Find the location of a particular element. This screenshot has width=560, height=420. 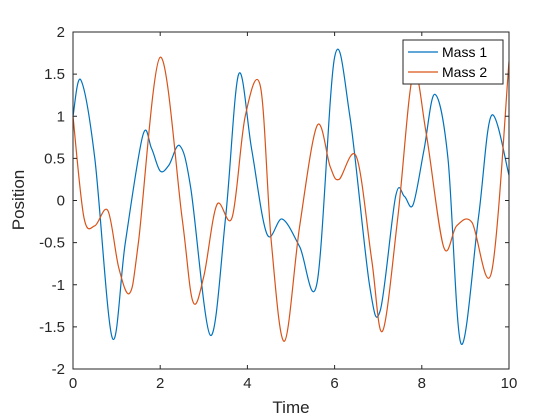

legend: Mass 1 Mass 2 is located at coordinates (453, 62).